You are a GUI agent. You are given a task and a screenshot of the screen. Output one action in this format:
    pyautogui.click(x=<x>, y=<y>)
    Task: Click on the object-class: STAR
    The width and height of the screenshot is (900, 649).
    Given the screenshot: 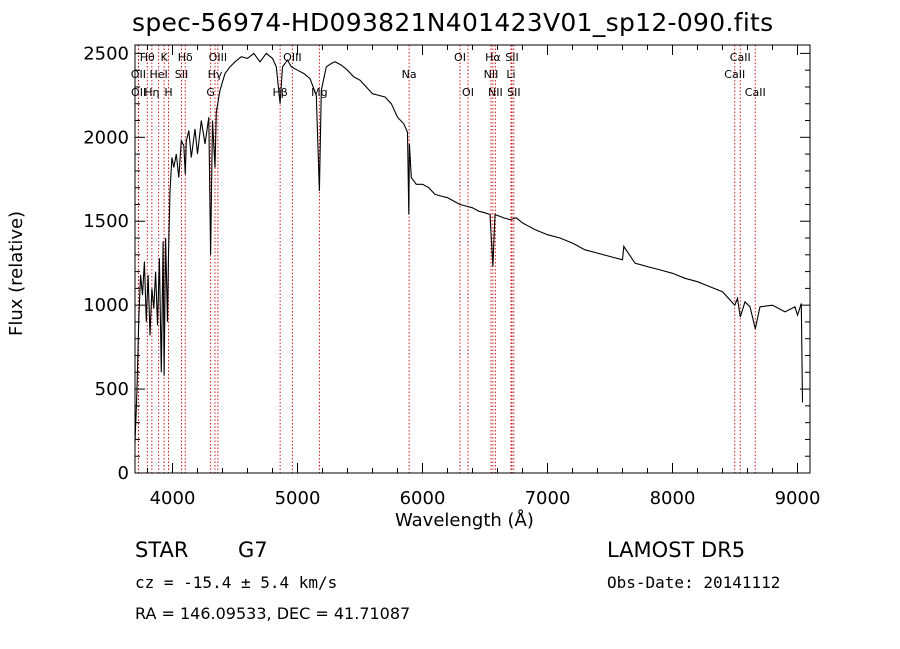 What is the action you would take?
    pyautogui.click(x=162, y=550)
    